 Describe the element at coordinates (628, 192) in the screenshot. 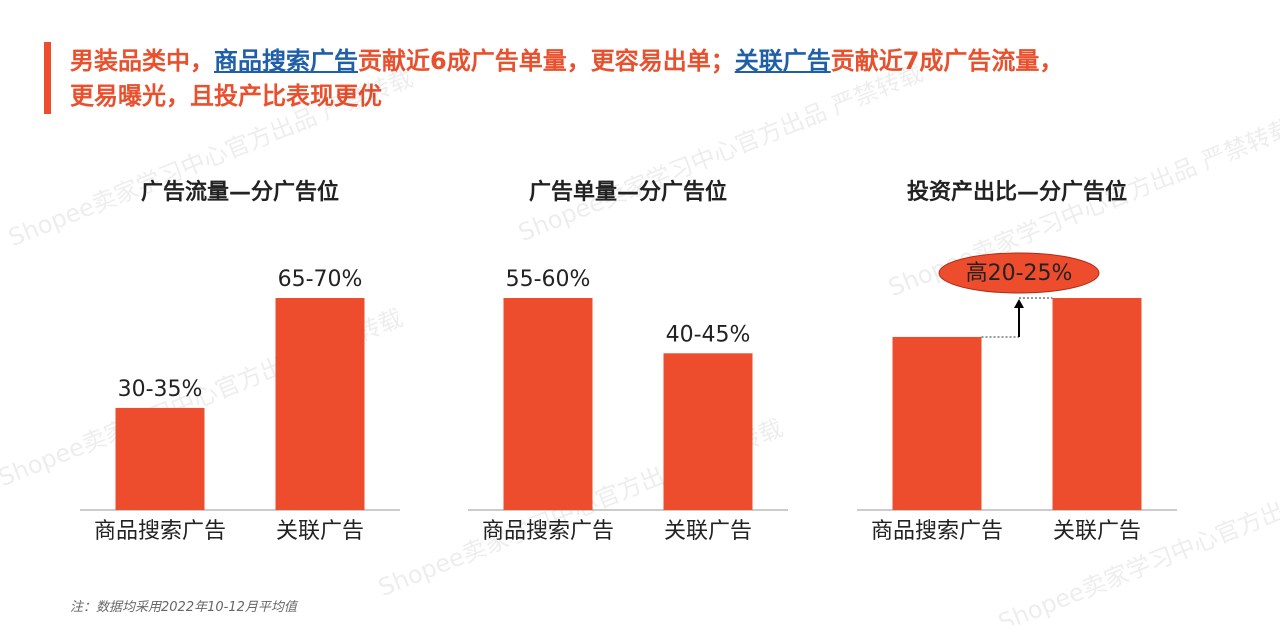

I see `chart-title: 广告单量—分广告位` at that location.